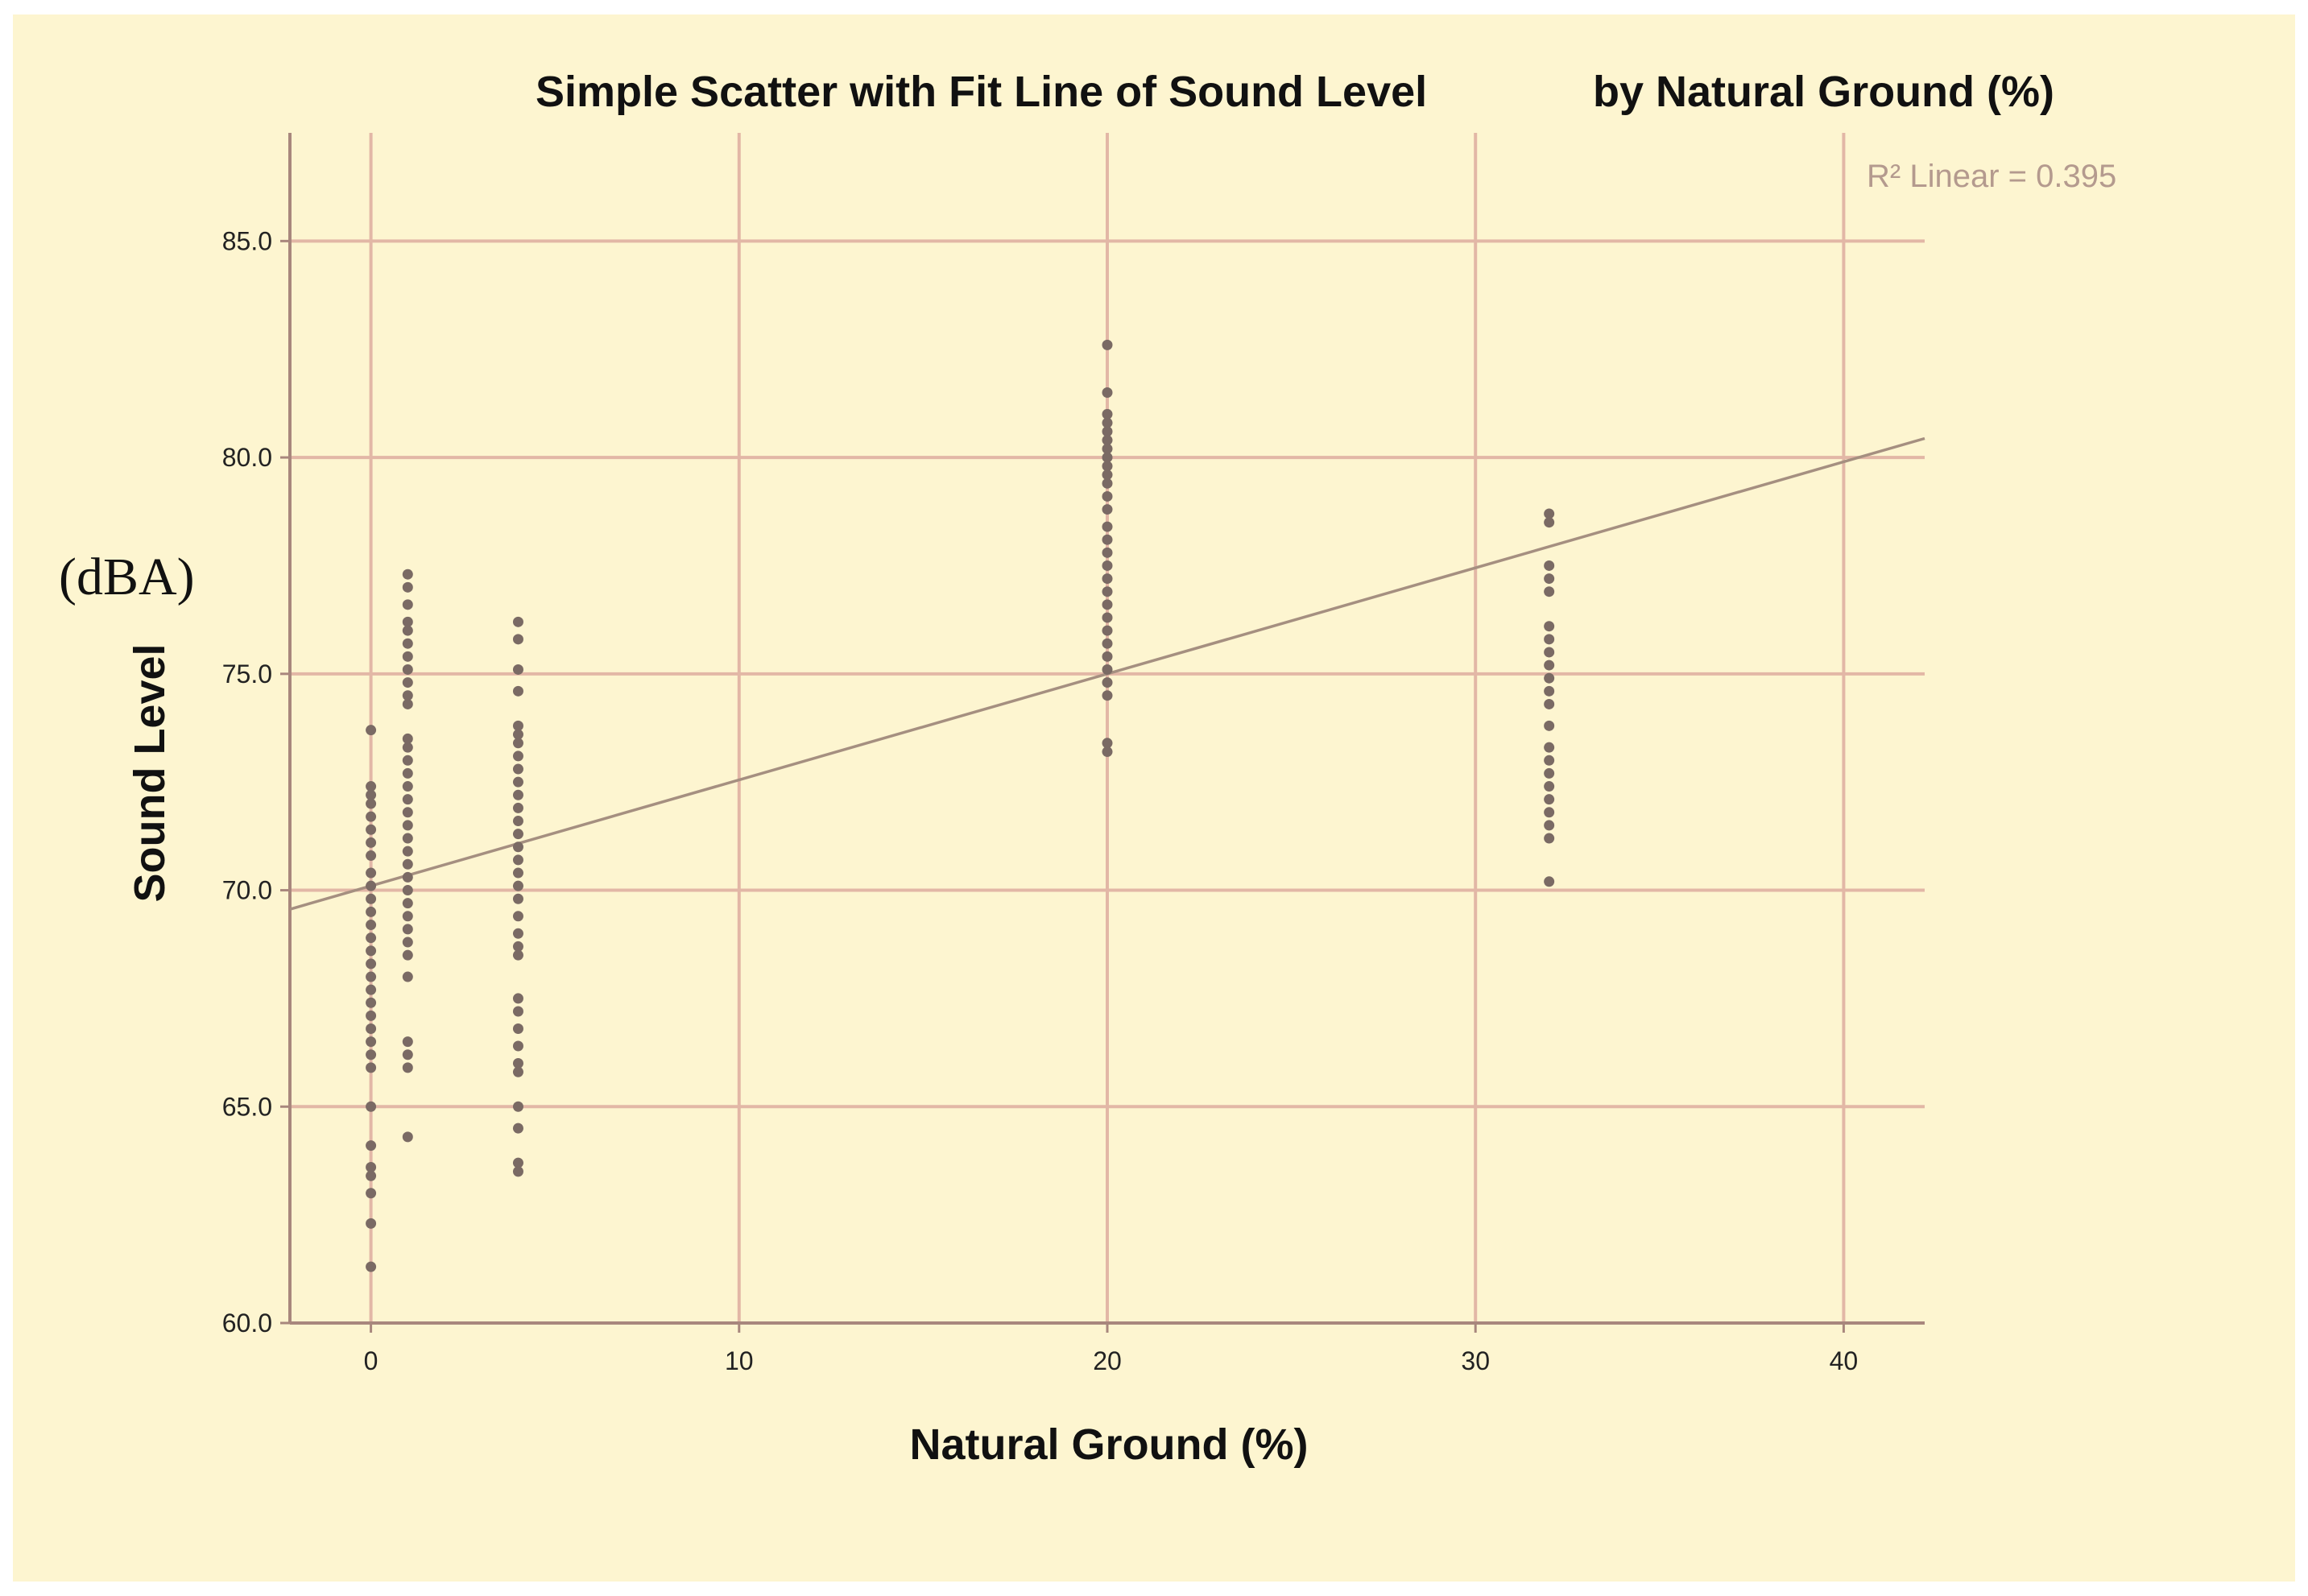 This screenshot has width=2308, height=1596. I want to click on x-tick-label-2: 20, so click(1107, 1360).